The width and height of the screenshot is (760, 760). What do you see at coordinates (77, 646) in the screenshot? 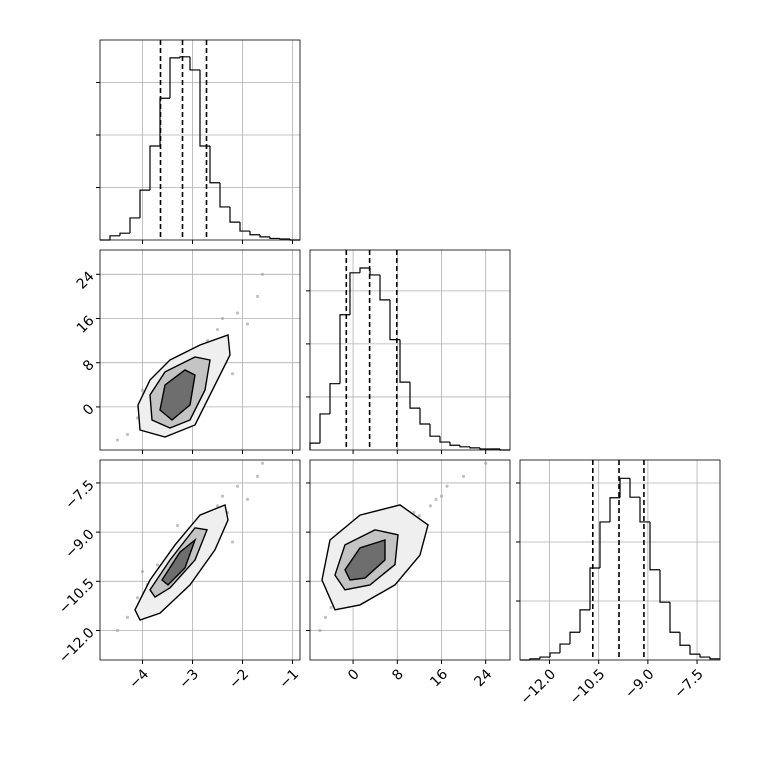
I see `y-tick-label: −12.0` at bounding box center [77, 646].